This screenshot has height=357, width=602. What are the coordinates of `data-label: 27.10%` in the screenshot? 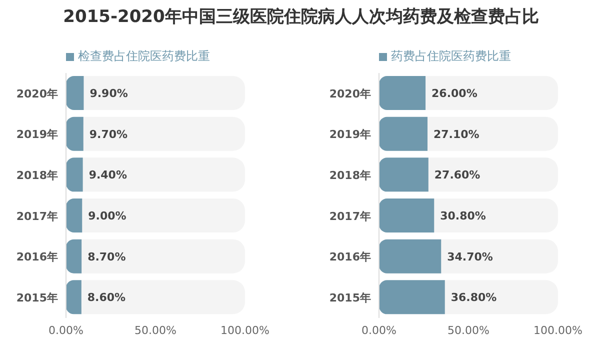 It's located at (457, 134).